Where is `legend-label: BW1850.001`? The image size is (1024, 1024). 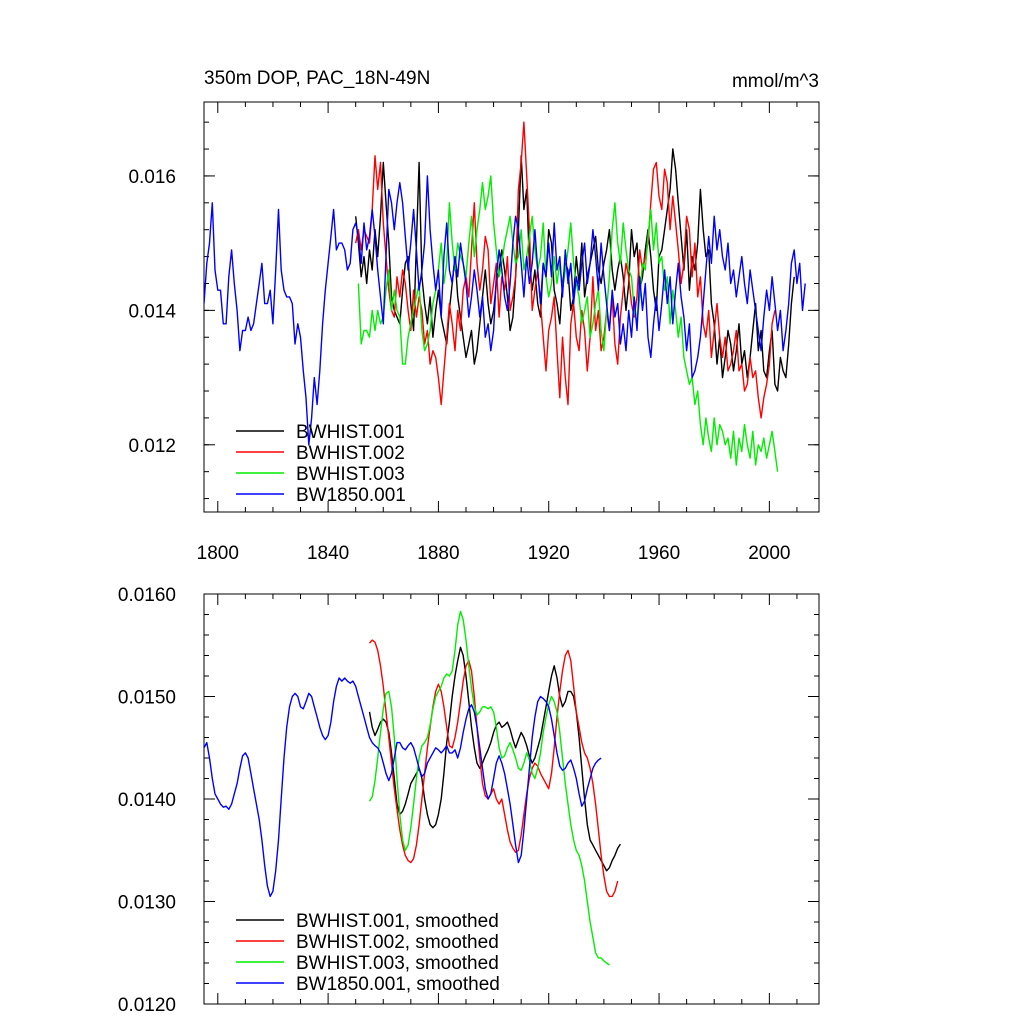
legend-label: BW1850.001 is located at coordinates (351, 495).